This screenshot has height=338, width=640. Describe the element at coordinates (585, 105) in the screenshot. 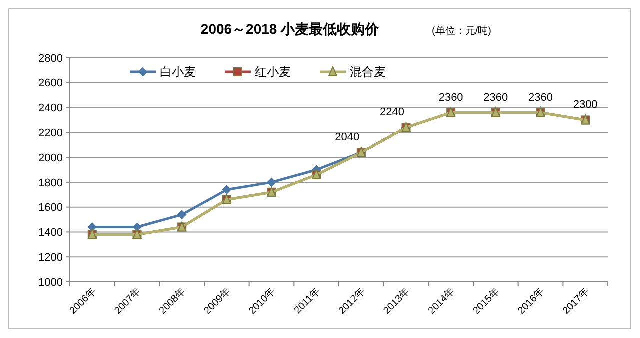

I see `data-label: 2300` at that location.